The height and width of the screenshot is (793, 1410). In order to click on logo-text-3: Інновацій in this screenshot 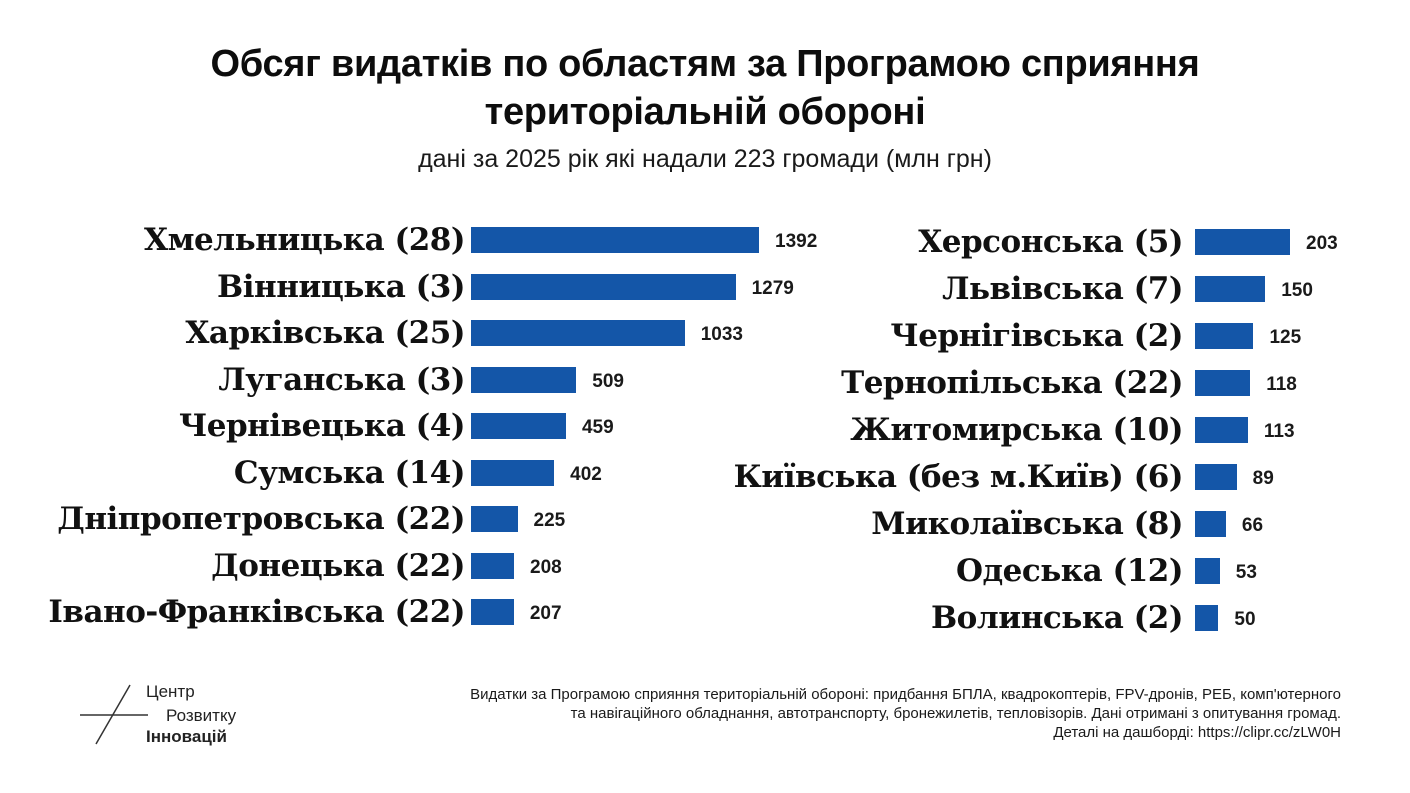, I will do `click(186, 736)`.